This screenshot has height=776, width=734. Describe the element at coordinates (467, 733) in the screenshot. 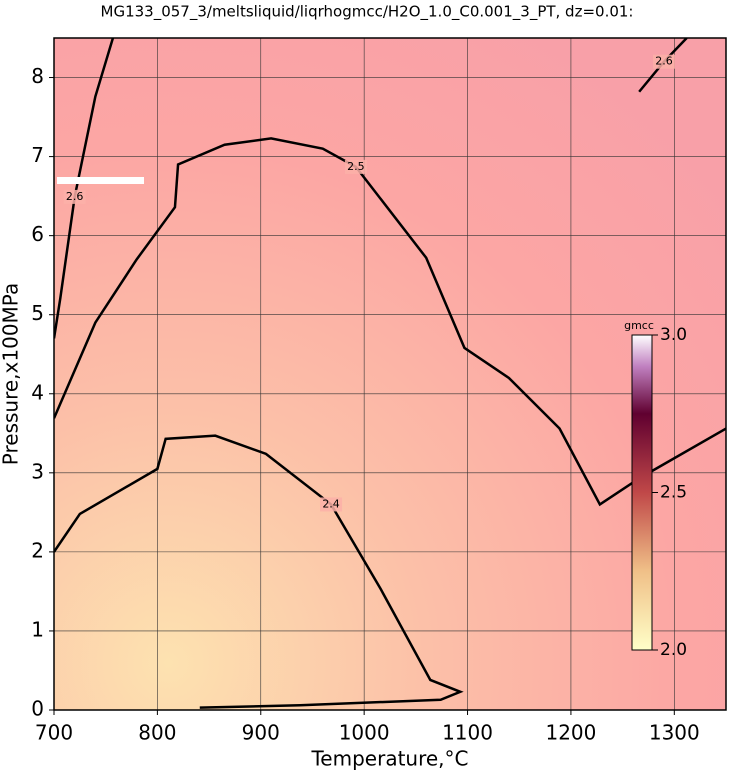

I see `x-tick-label: 1100` at that location.